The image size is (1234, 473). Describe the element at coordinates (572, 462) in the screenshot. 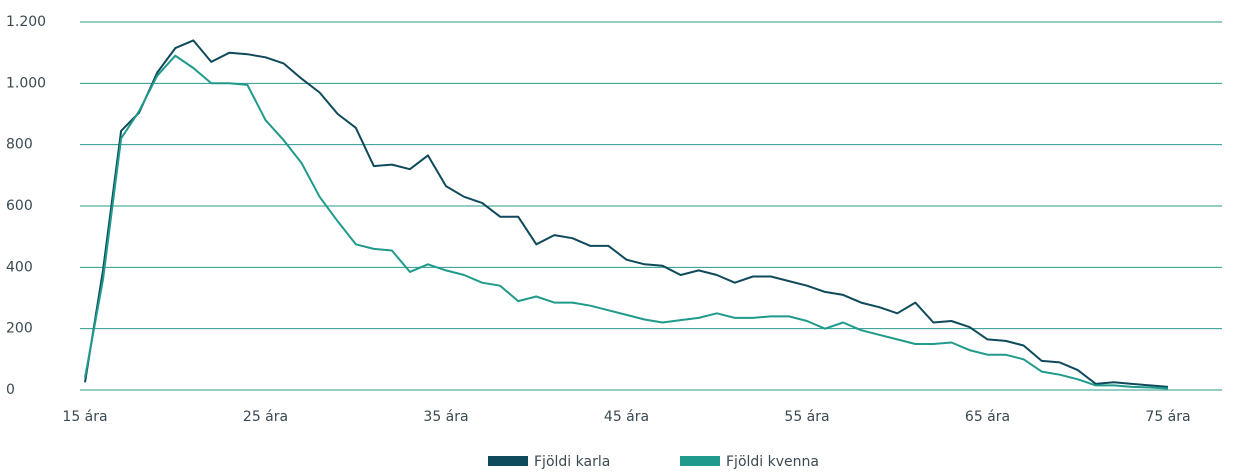

I see `legend-label: Fjöldi karla` at that location.